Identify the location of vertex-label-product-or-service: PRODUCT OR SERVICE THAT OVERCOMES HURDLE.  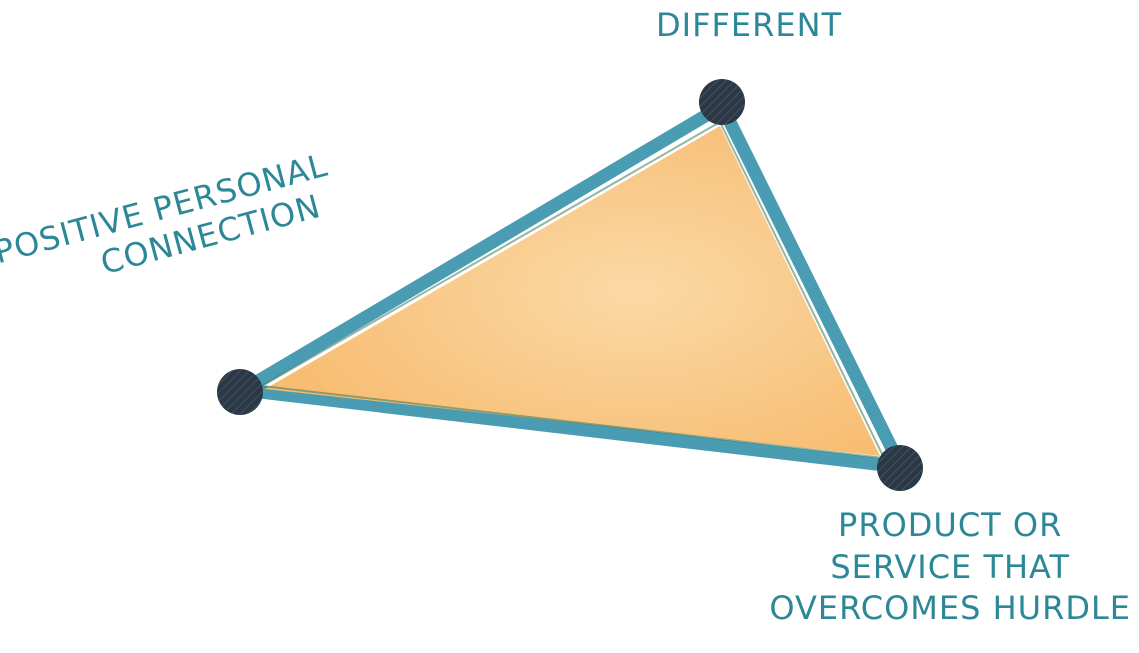
(950, 567).